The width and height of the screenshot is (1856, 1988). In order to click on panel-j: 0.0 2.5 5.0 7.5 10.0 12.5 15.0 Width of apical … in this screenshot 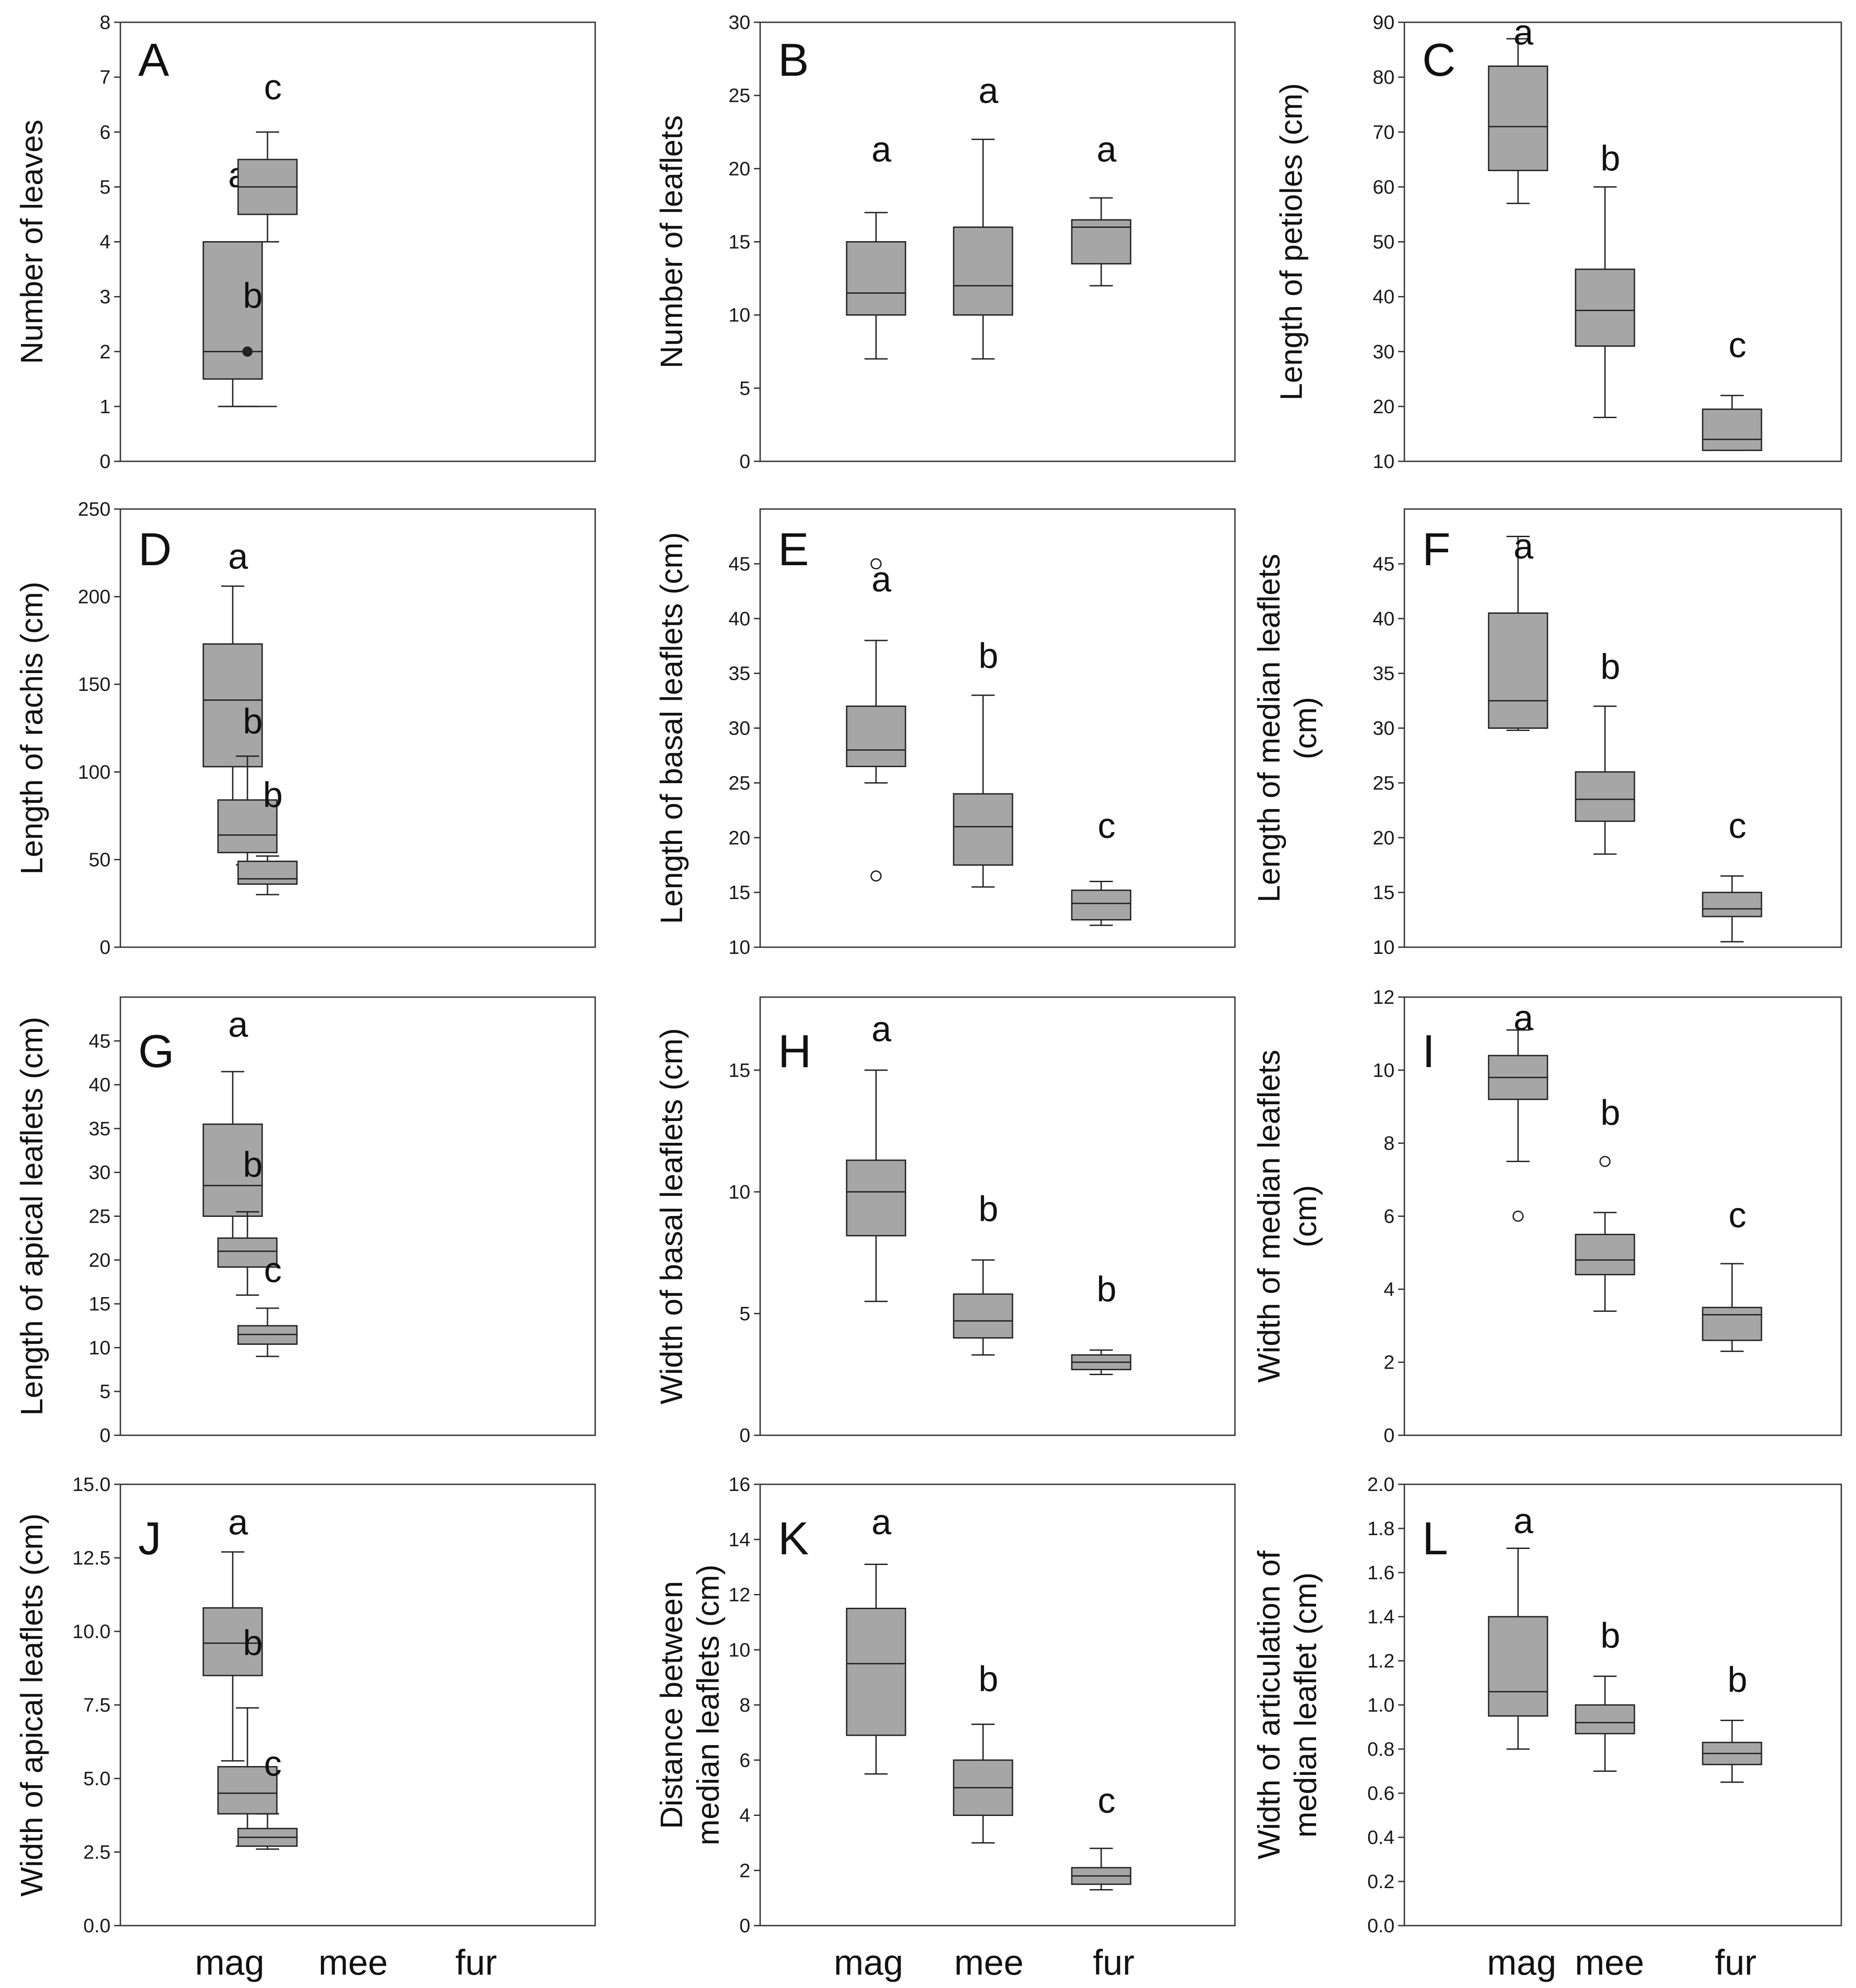, I will do `click(305, 1705)`.